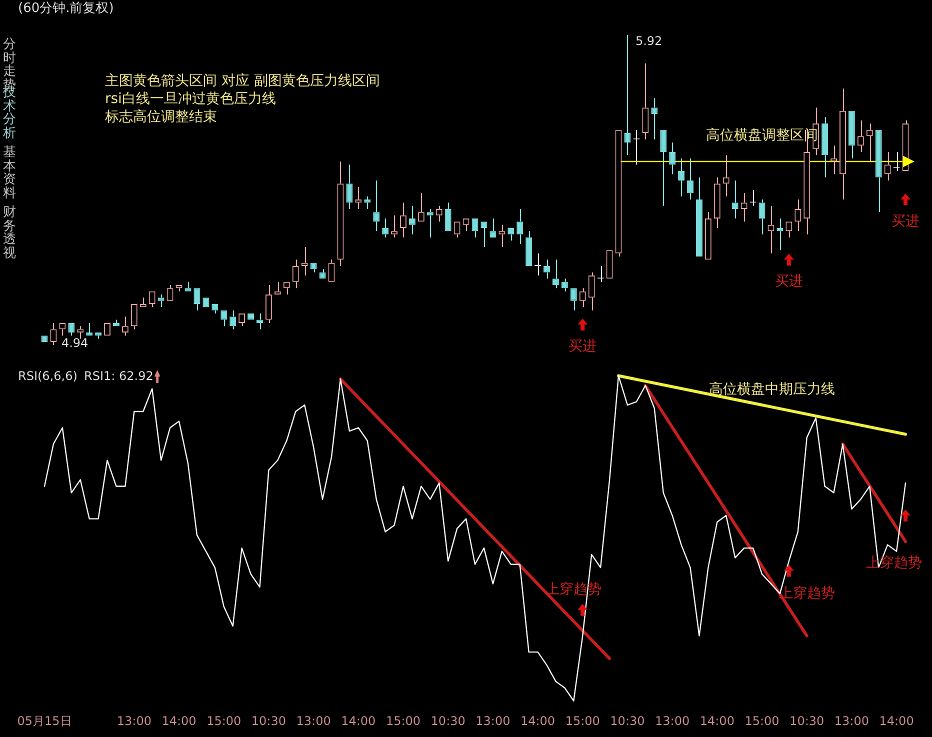 This screenshot has height=737, width=932. Describe the element at coordinates (44, 721) in the screenshot. I see `x-tick-label: 05月15日` at that location.